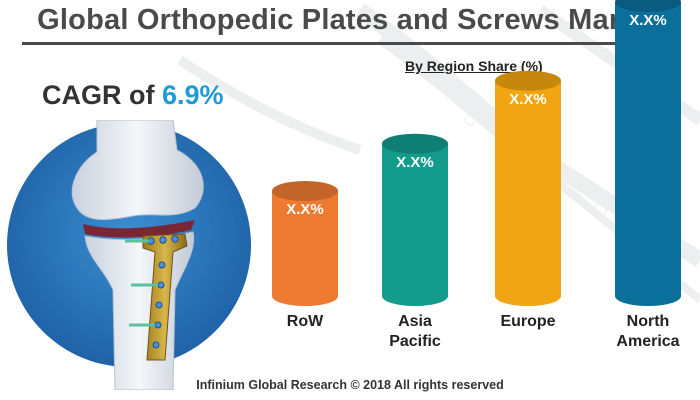 This screenshot has height=400, width=700. What do you see at coordinates (193, 95) in the screenshot?
I see `cagr-value: 6.9%` at bounding box center [193, 95].